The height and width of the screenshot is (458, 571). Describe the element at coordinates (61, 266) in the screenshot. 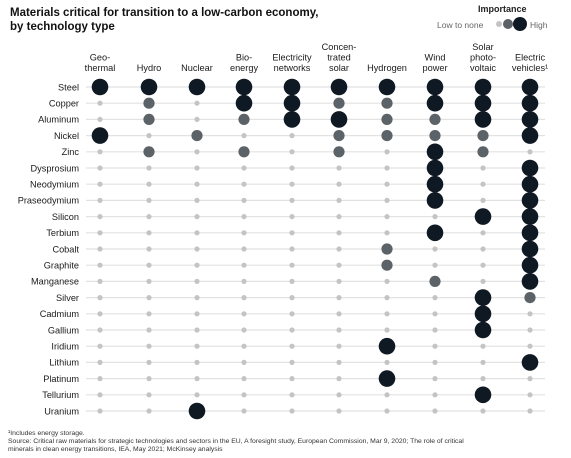

I see `row-label: Graphite` at that location.